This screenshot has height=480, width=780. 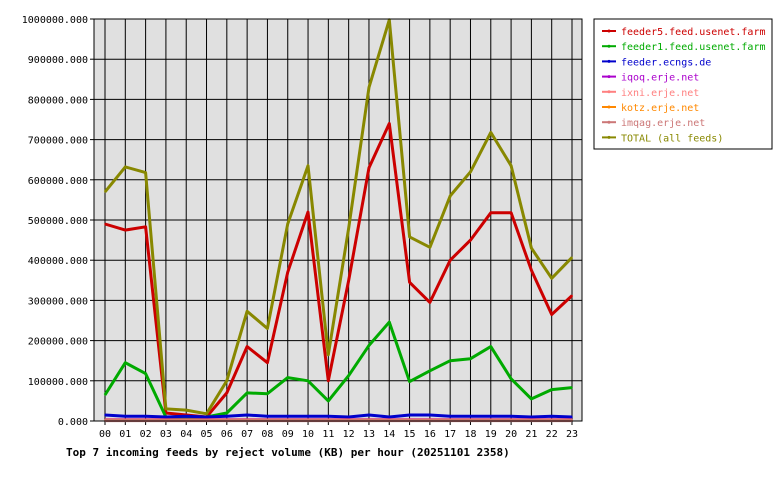 I want to click on legend-marker-feeder1-feed-usenet-farm, so click(x=609, y=46).